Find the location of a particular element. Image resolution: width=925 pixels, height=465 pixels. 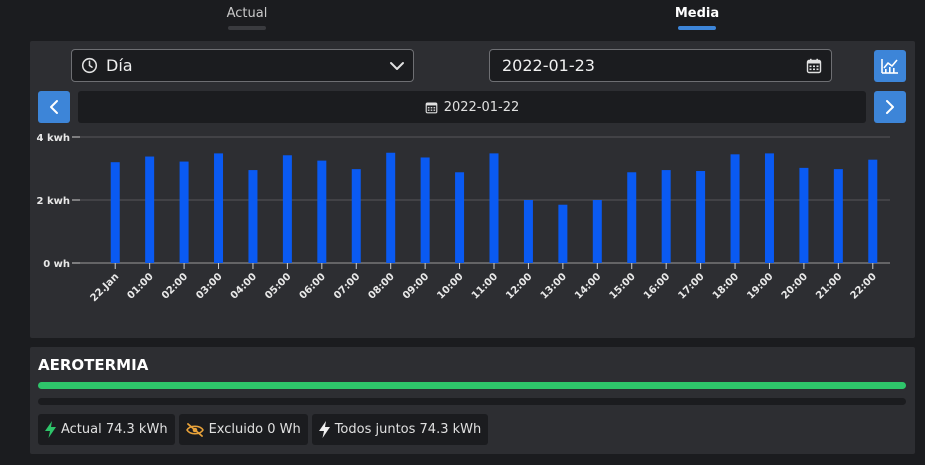

tab-actual: Actual is located at coordinates (247, 18).